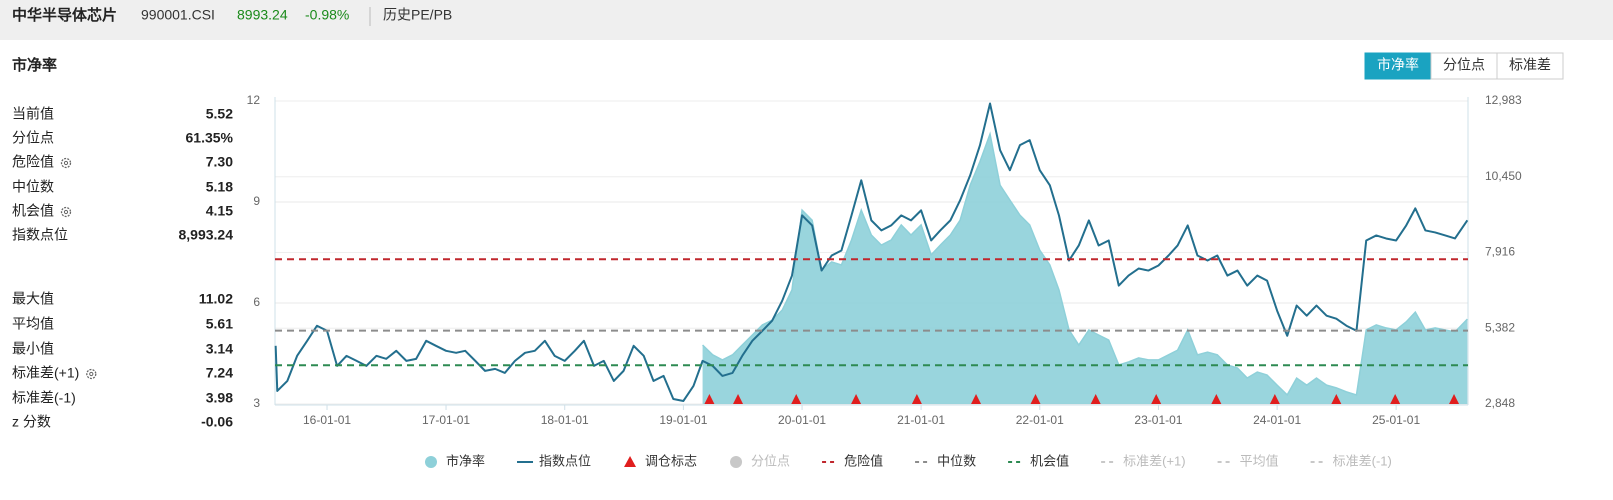 The width and height of the screenshot is (1613, 500). Describe the element at coordinates (1362, 460) in the screenshot. I see `legend-label: 标准差(-1)` at that location.